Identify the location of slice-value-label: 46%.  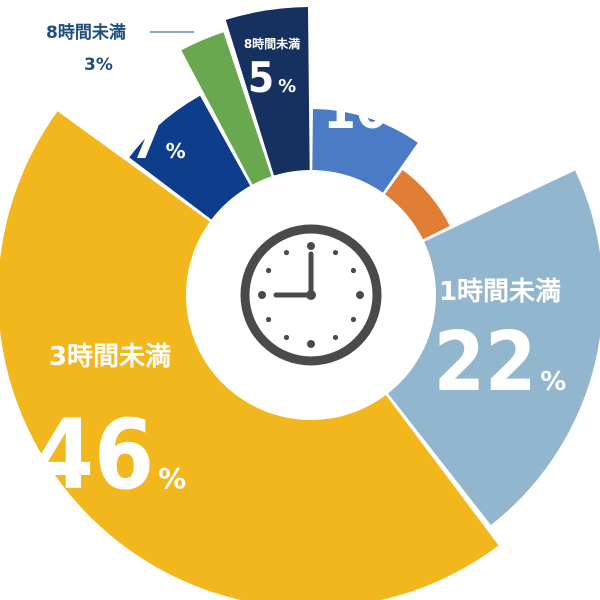
(110, 455).